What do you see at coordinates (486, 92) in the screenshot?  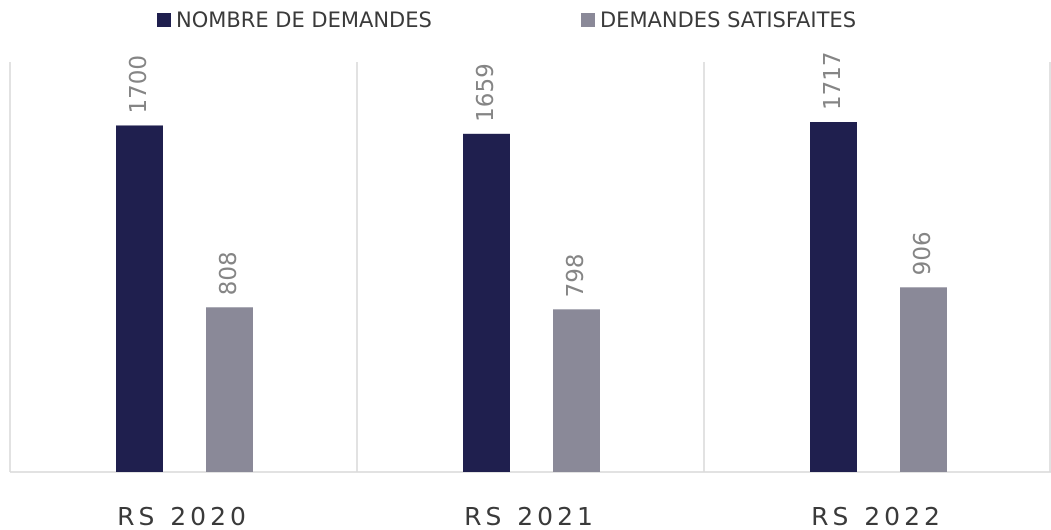 I see `data-label: 1659` at bounding box center [486, 92].